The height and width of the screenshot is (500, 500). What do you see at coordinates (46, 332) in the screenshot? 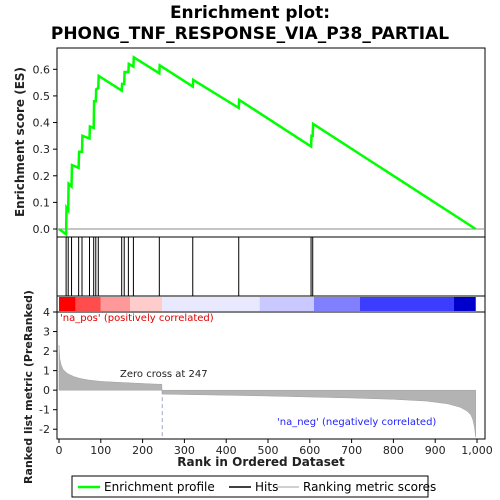
I see `rank-ytick-label: 3` at bounding box center [46, 332].